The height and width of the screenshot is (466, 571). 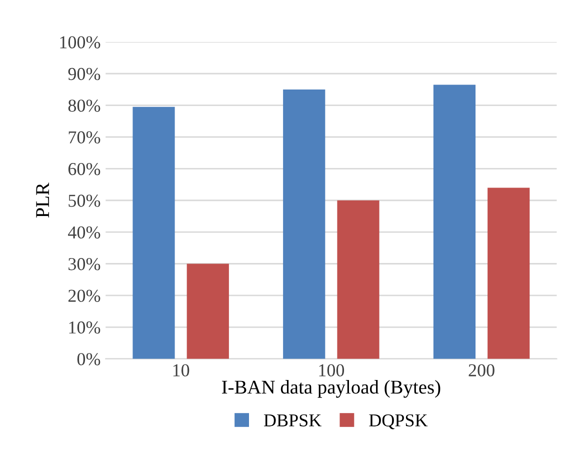 What do you see at coordinates (84, 327) in the screenshot?
I see `y-tick-label: 10%` at bounding box center [84, 327].